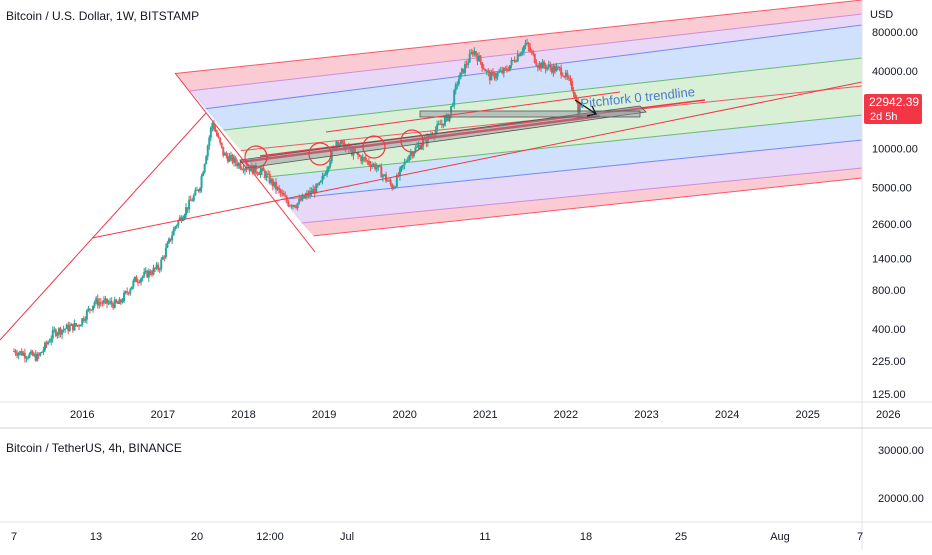 The width and height of the screenshot is (932, 555). Describe the element at coordinates (163, 415) in the screenshot. I see `x-tick-label: 2017` at that location.